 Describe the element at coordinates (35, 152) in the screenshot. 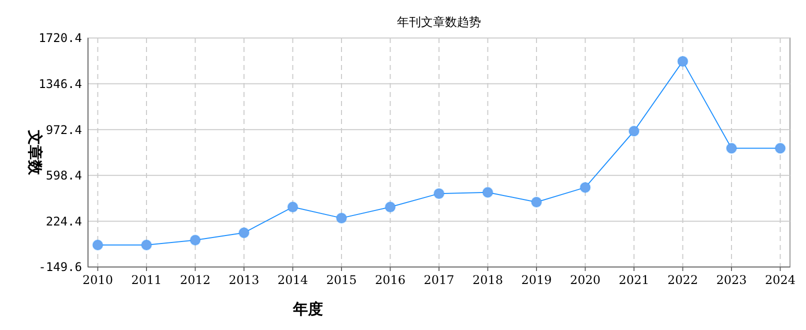

I see `y-axis-title: 文章数` at that location.